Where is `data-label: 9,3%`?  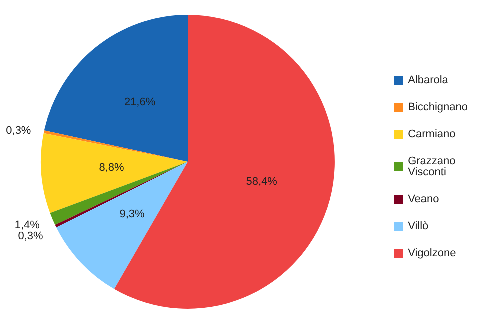 data-label: 9,3% is located at coordinates (133, 214).